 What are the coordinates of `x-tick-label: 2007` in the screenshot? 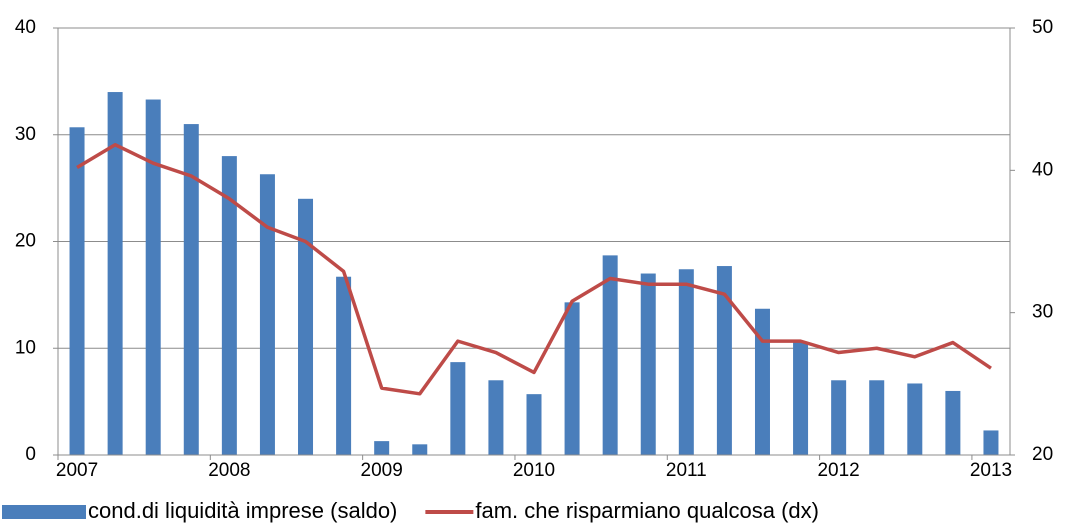 It's located at (77, 470).